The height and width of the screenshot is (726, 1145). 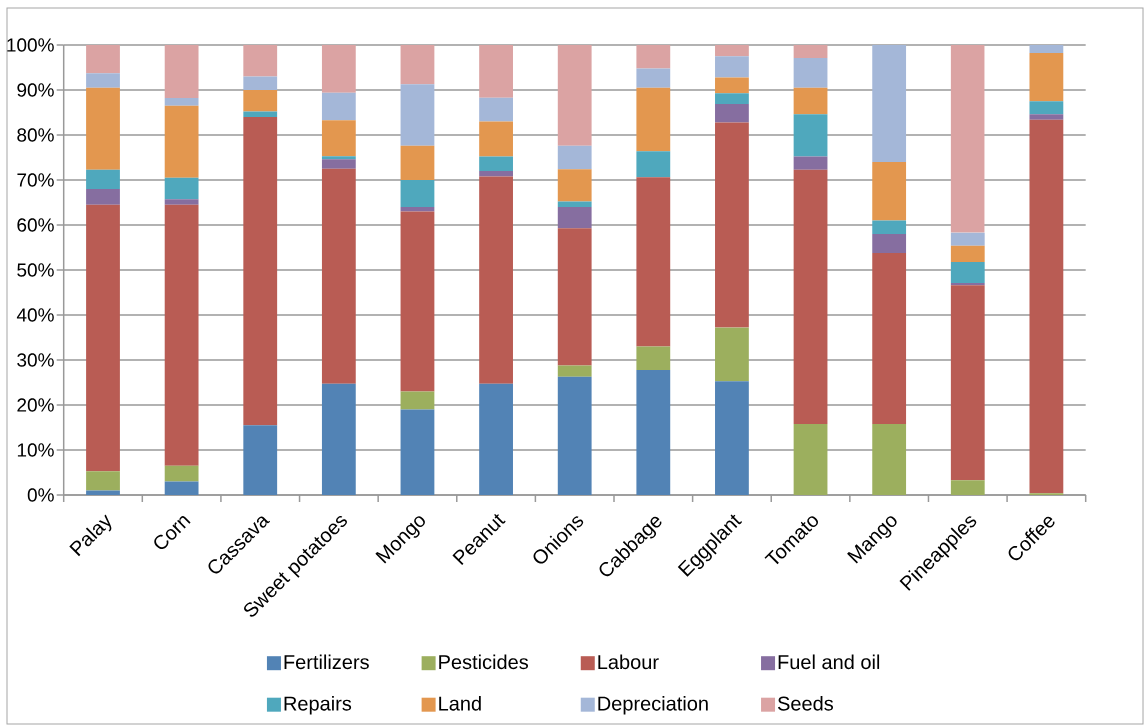 I want to click on y-tick-label: 50%, so click(x=35, y=270).